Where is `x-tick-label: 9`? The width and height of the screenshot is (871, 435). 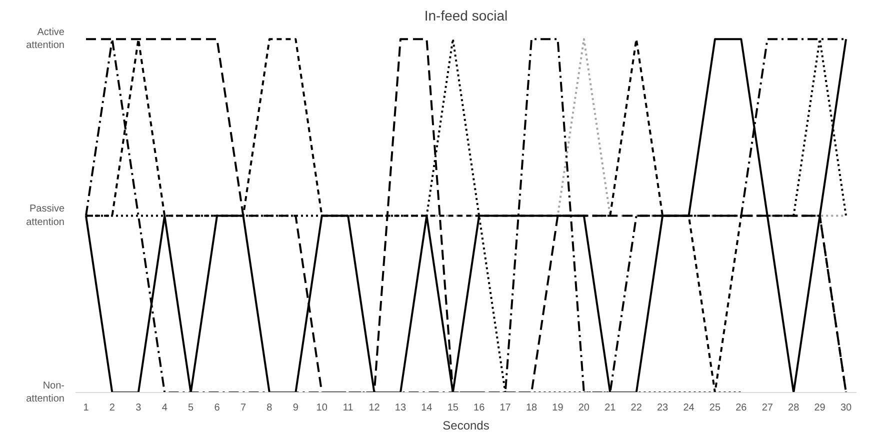
x-tick-label: 9 is located at coordinates (295, 408).